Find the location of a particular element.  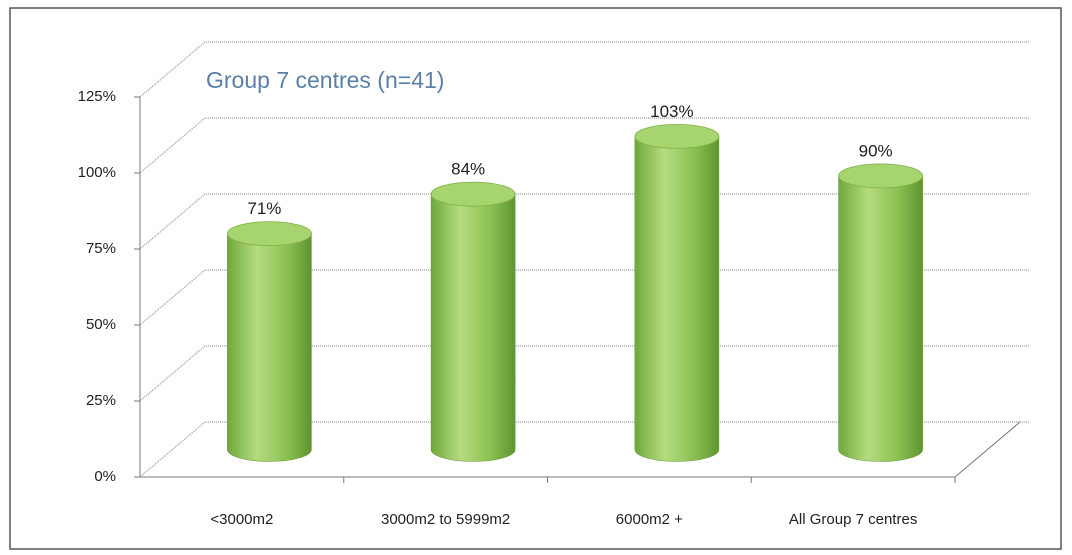

value-label: 90% is located at coordinates (876, 150).